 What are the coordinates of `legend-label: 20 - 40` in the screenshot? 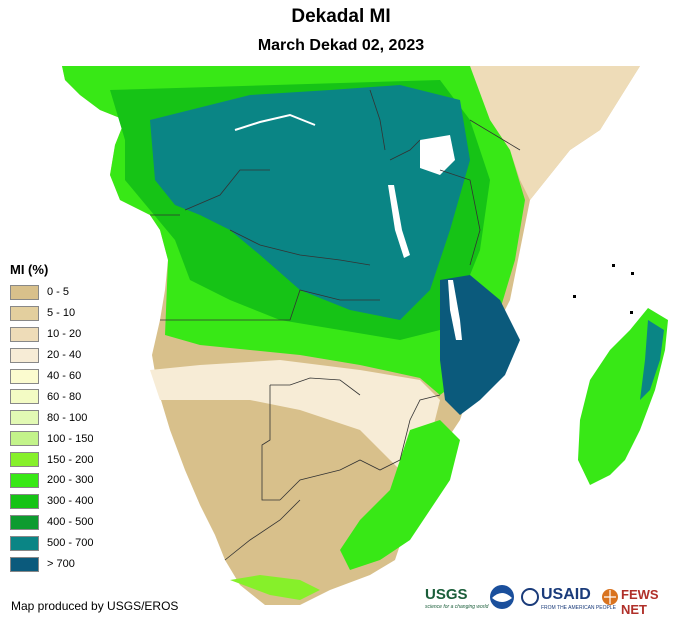 It's located at (64, 355).